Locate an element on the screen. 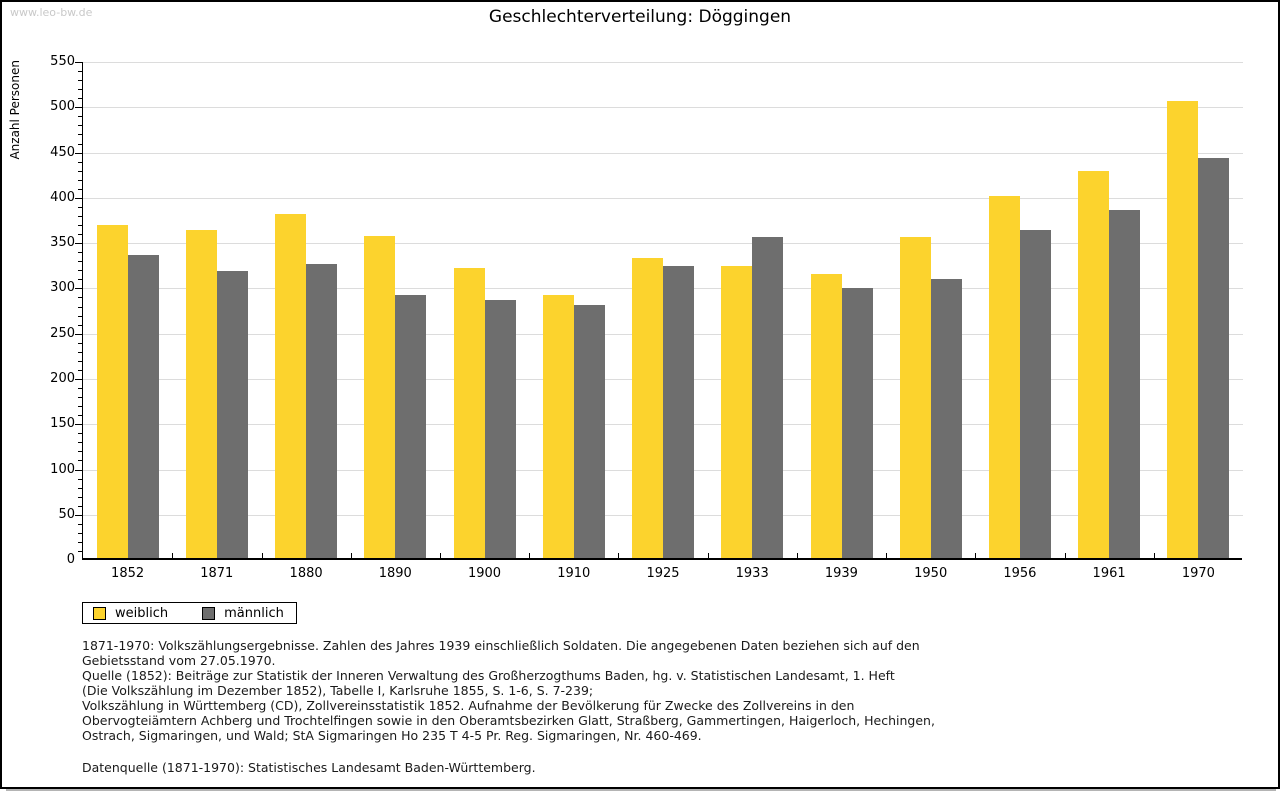 This screenshot has height=791, width=1280. bar-weiblich-1933 is located at coordinates (737, 411).